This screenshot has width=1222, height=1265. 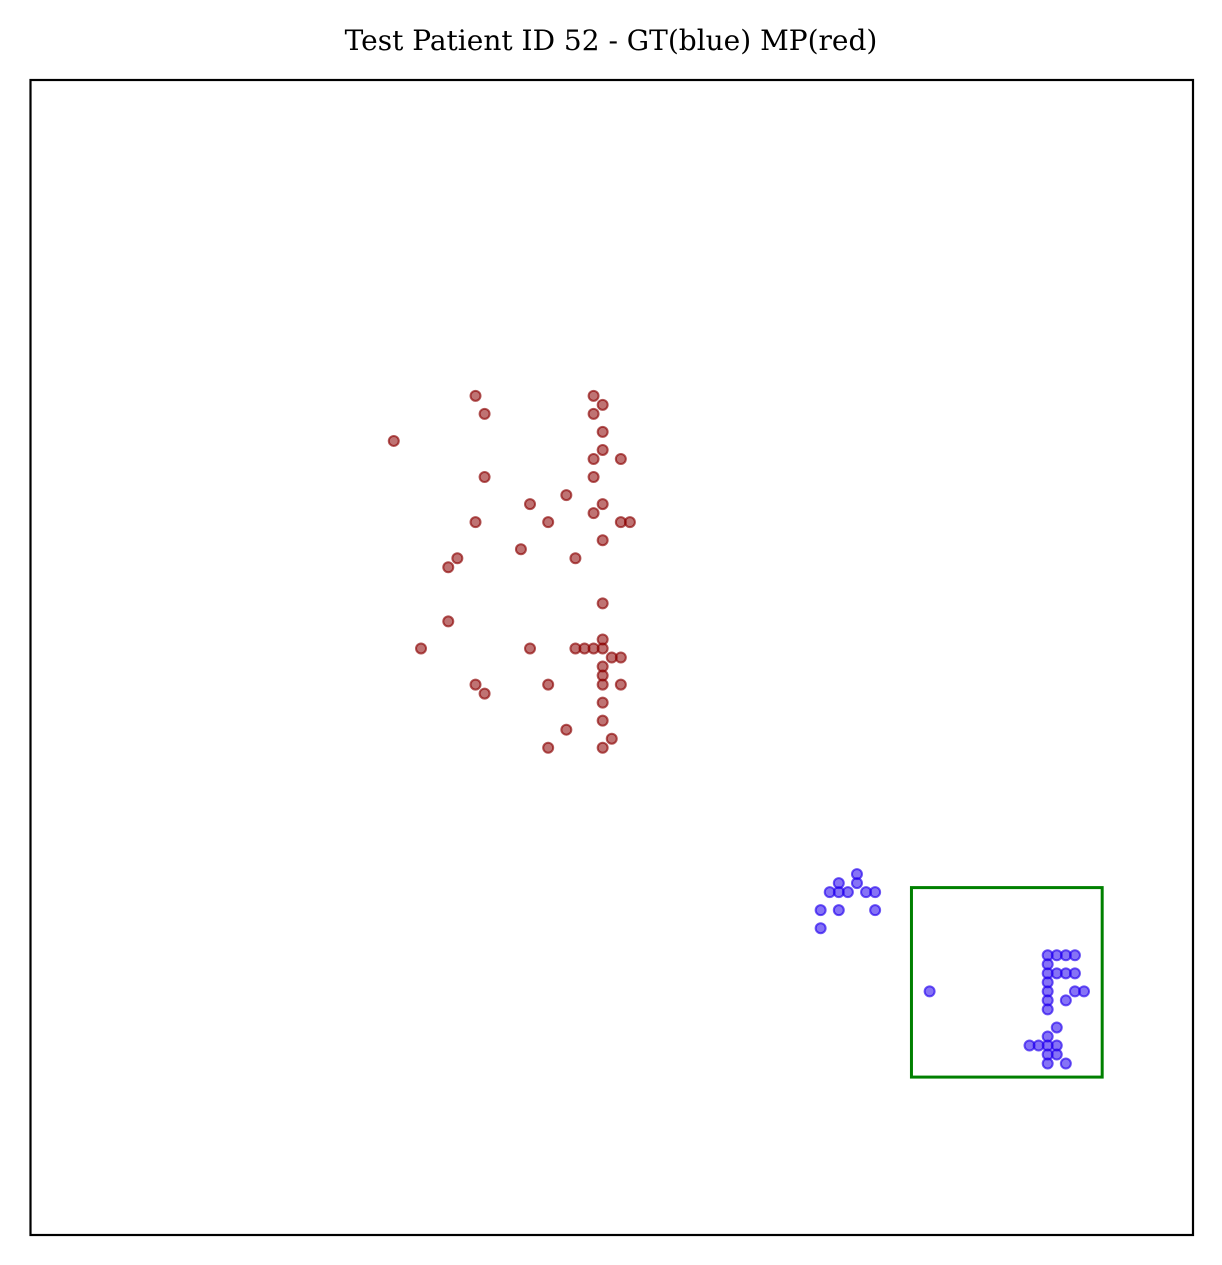 I want to click on boxes-layer, so click(x=1006, y=982).